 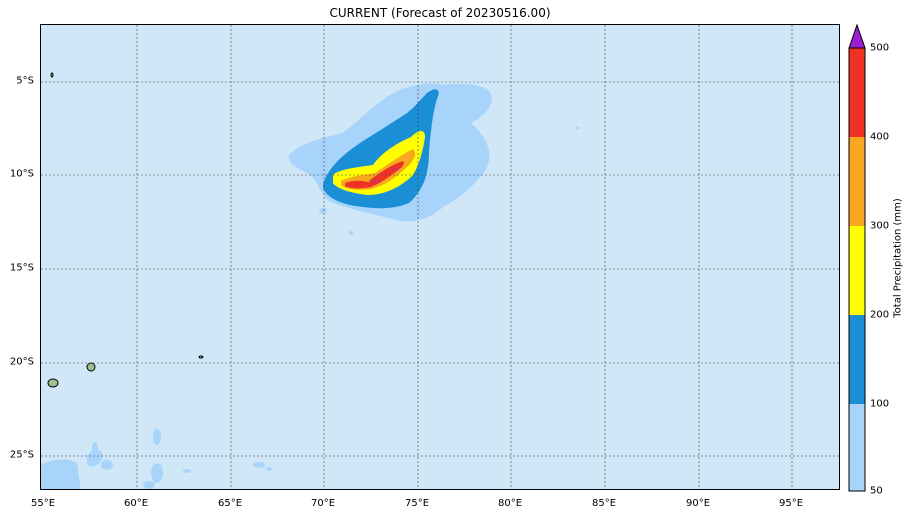 I want to click on x-tick-label: 75°E, so click(x=417, y=503).